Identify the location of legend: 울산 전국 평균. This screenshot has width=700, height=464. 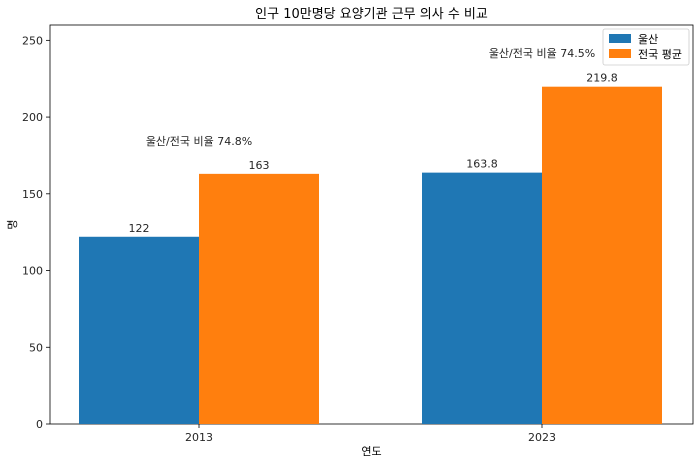
(646, 47).